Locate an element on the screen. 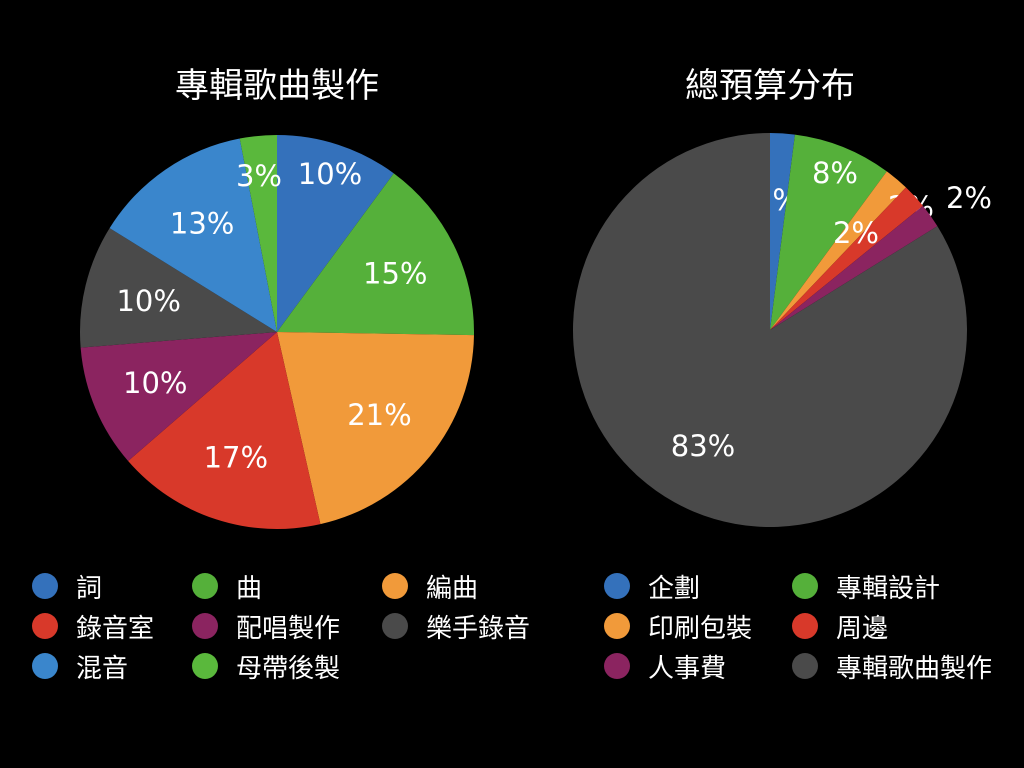  right-chart-legend: 企劃 專輯設計印刷包裝 周邊人事費 專輯歌曲製作 is located at coordinates (814, 626).